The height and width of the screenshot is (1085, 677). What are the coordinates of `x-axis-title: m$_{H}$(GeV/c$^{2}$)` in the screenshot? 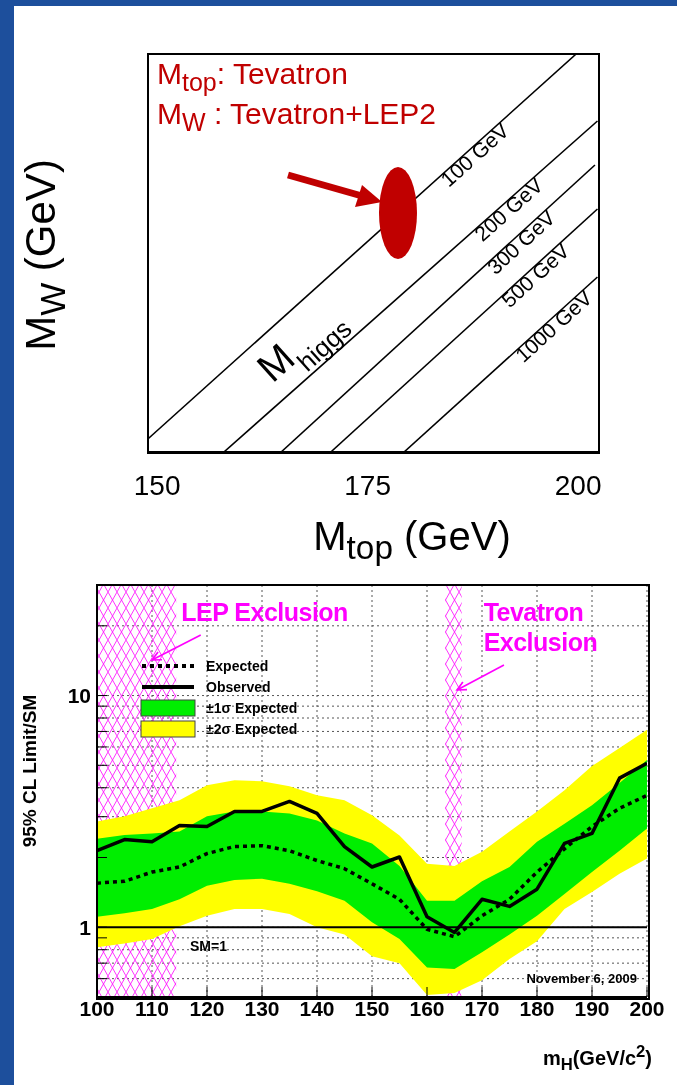 It's located at (597, 1058).